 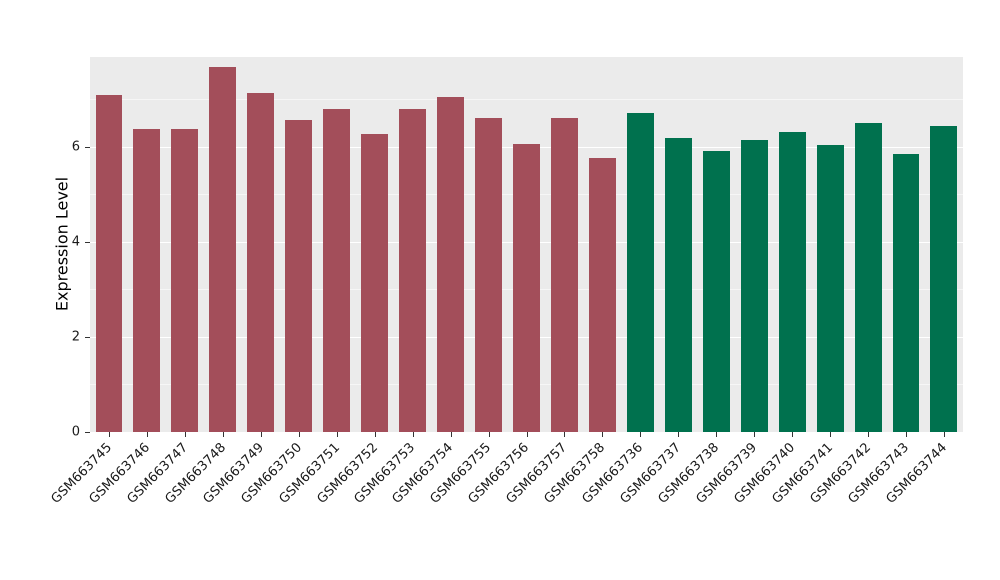 I want to click on bar-GSM663736, so click(x=640, y=272).